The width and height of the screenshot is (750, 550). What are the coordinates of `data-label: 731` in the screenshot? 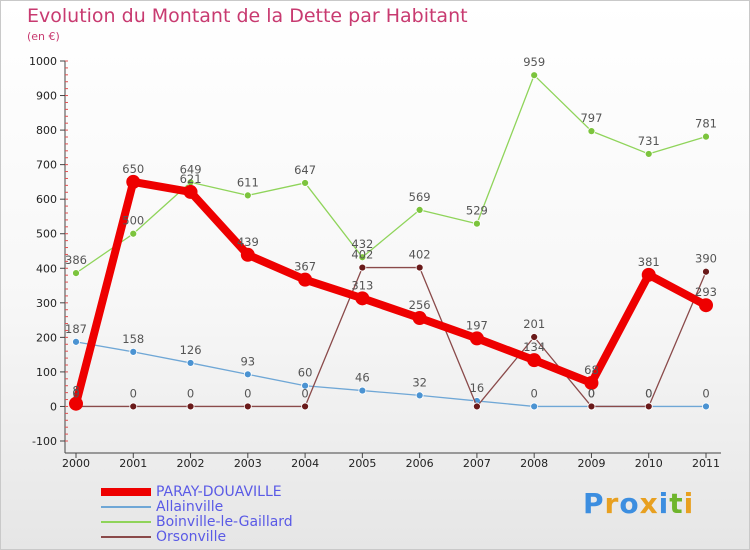 It's located at (649, 141).